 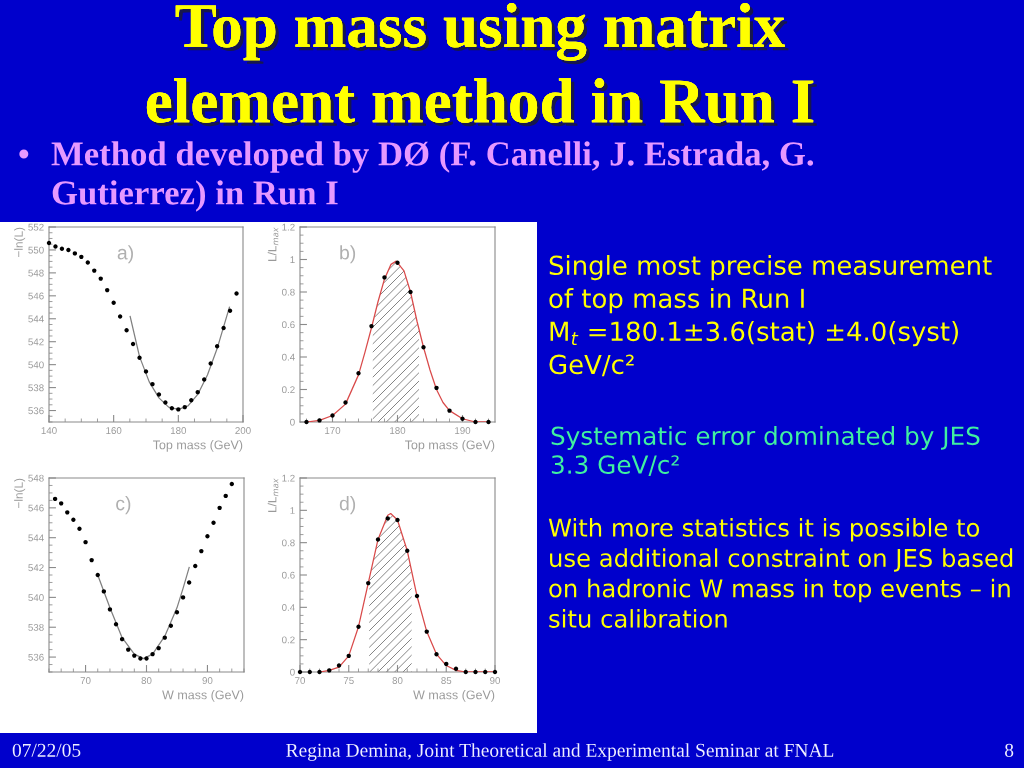 What do you see at coordinates (416, 176) in the screenshot?
I see `text: • Method developed by DØ (F. Canelli, J. Estrada, G. Gutierrez) in Run I` at bounding box center [416, 176].